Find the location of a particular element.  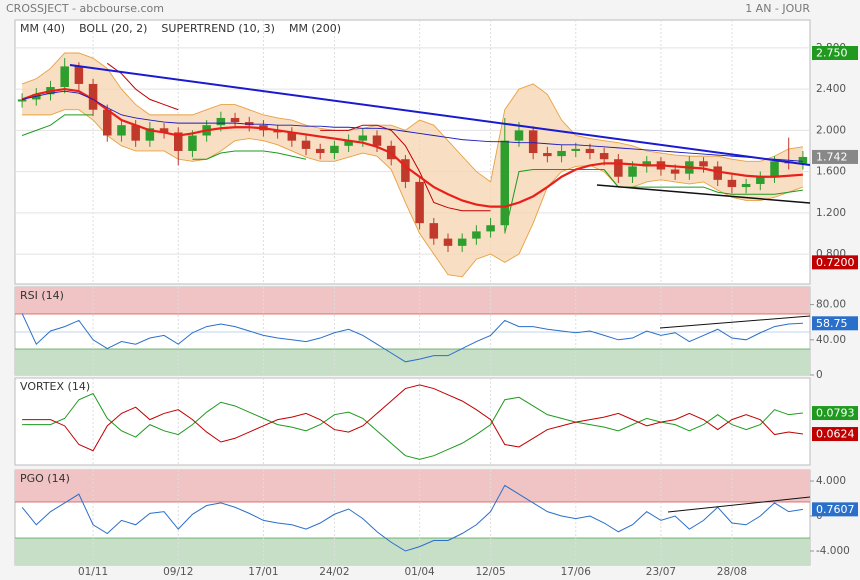

header-title: CROSSJECT - abcbourse.com is located at coordinates (85, 8).